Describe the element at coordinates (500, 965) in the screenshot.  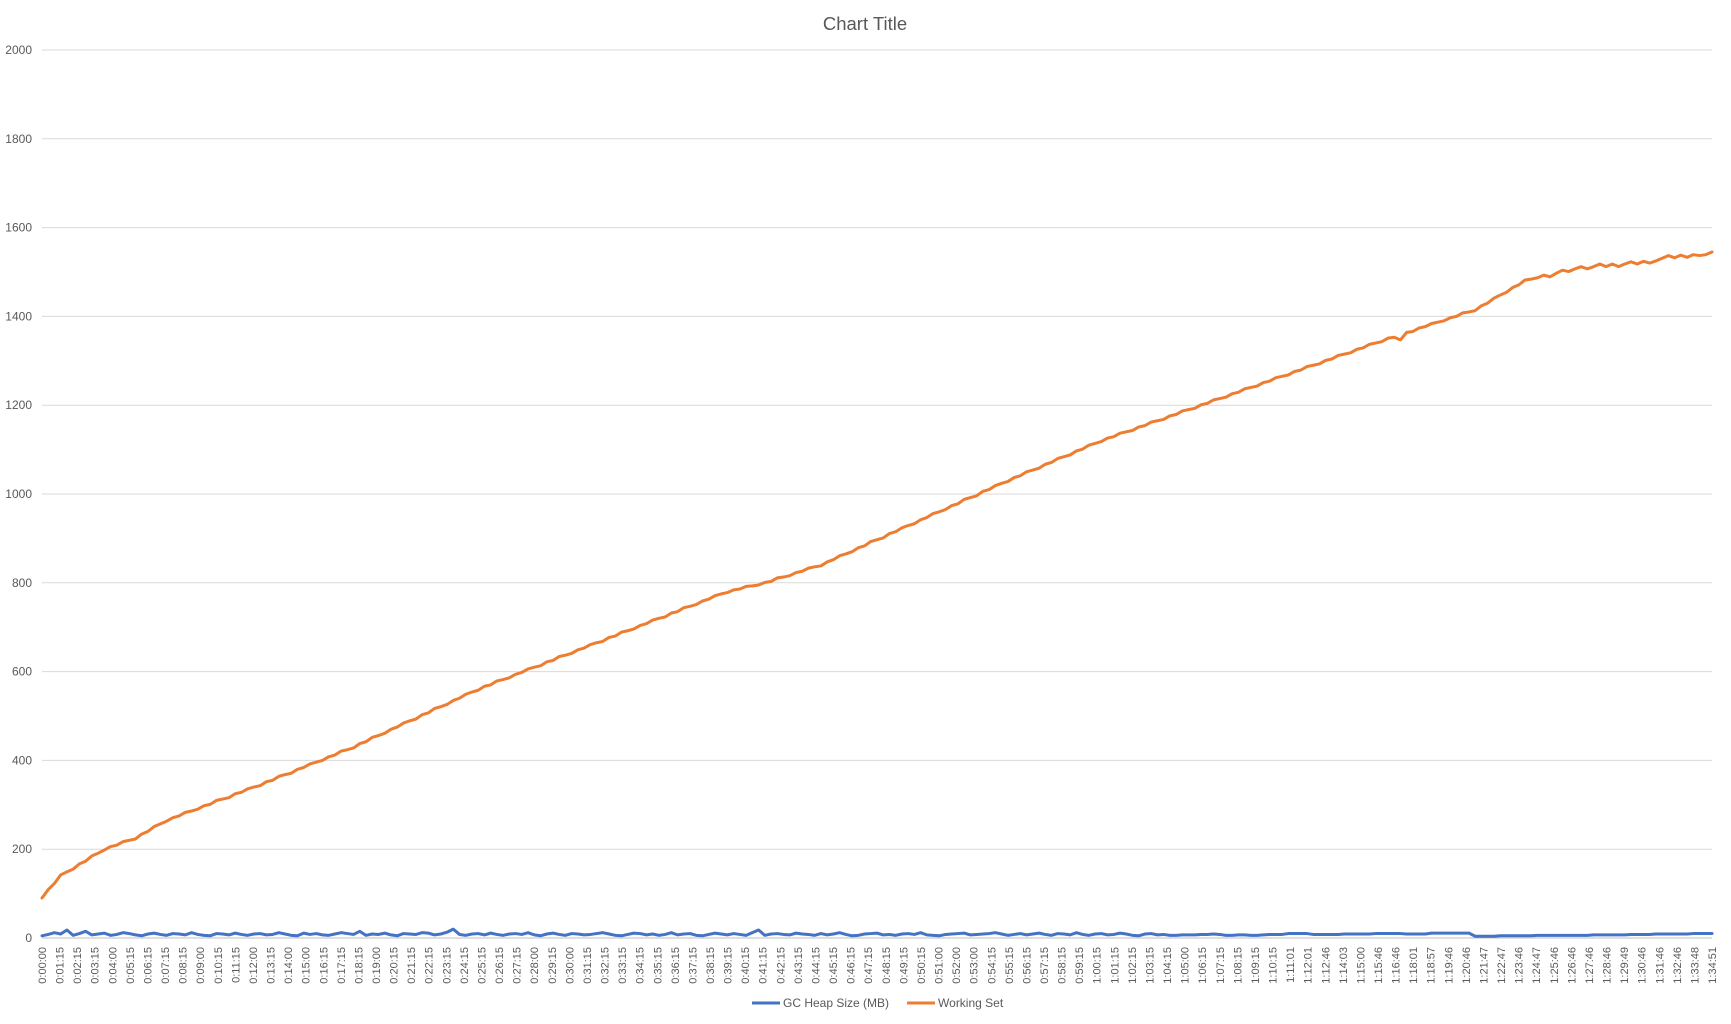
I see `x-tick-label: 0:26:15` at that location.